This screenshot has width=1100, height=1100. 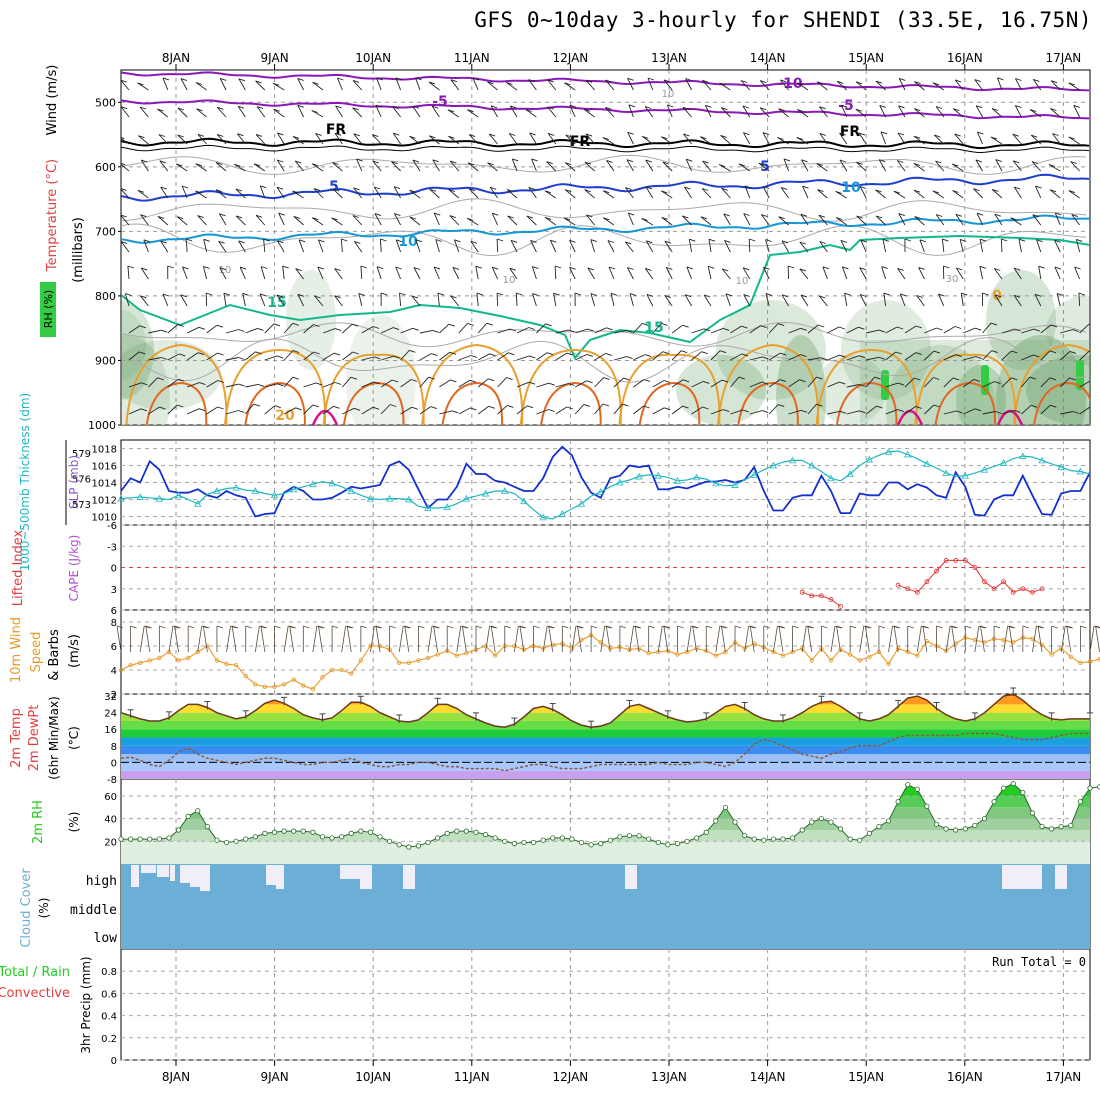 What do you see at coordinates (668, 94) in the screenshot?
I see `rh-contour-label: 10` at bounding box center [668, 94].